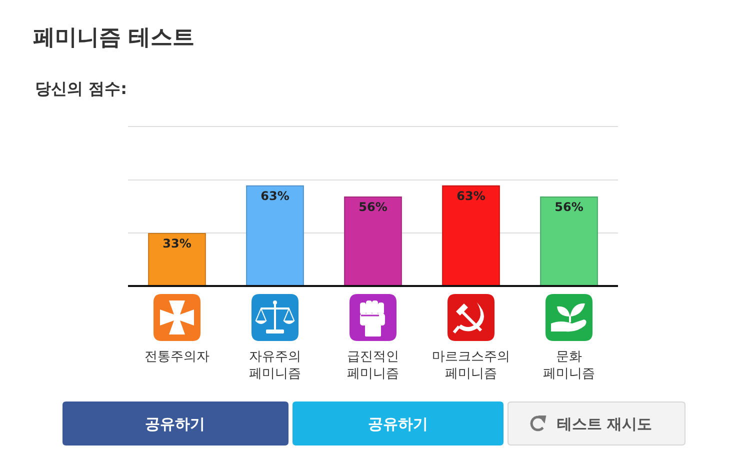 This screenshot has width=739, height=464. Describe the element at coordinates (177, 357) in the screenshot. I see `x-tick-label: 전통주의자` at that location.